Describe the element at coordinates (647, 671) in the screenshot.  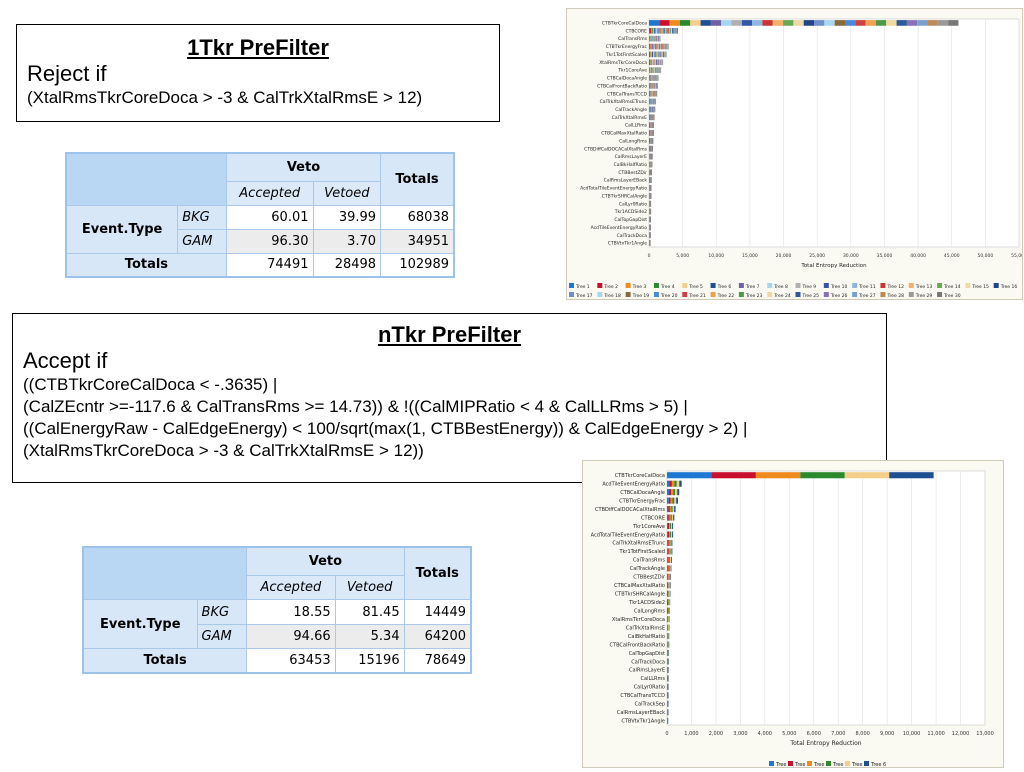
I see `category-label: CalRmsLayerE` at that location.